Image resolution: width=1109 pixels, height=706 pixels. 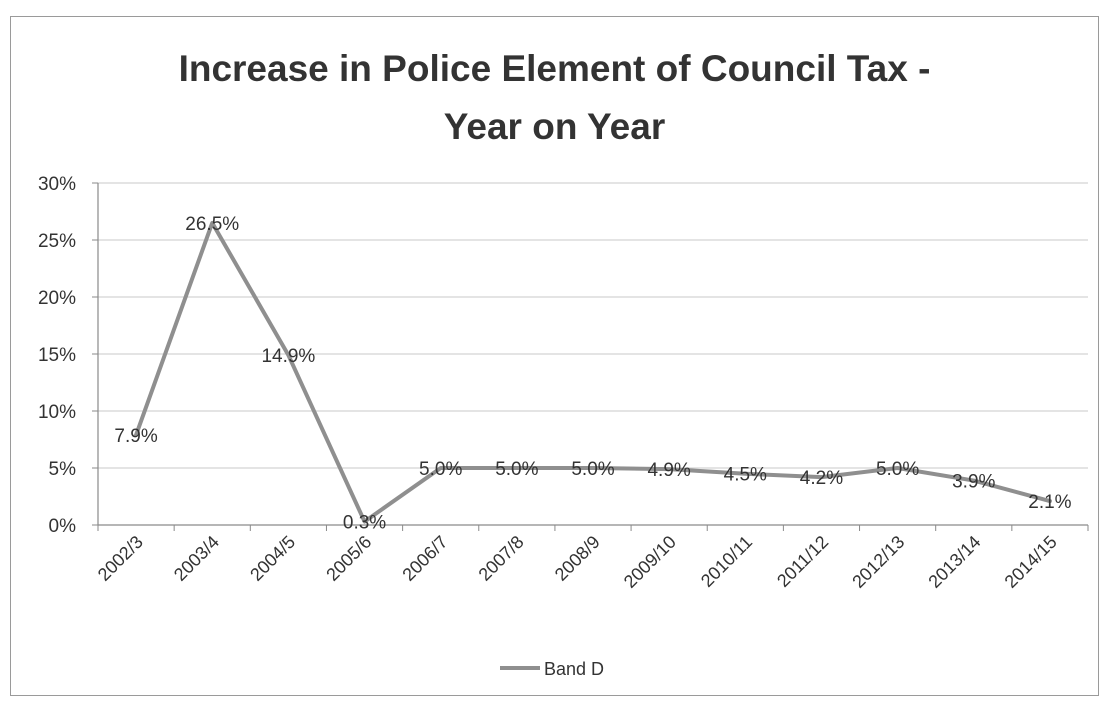 What do you see at coordinates (57, 412) in the screenshot?
I see `y-tick-label: 10%` at bounding box center [57, 412].